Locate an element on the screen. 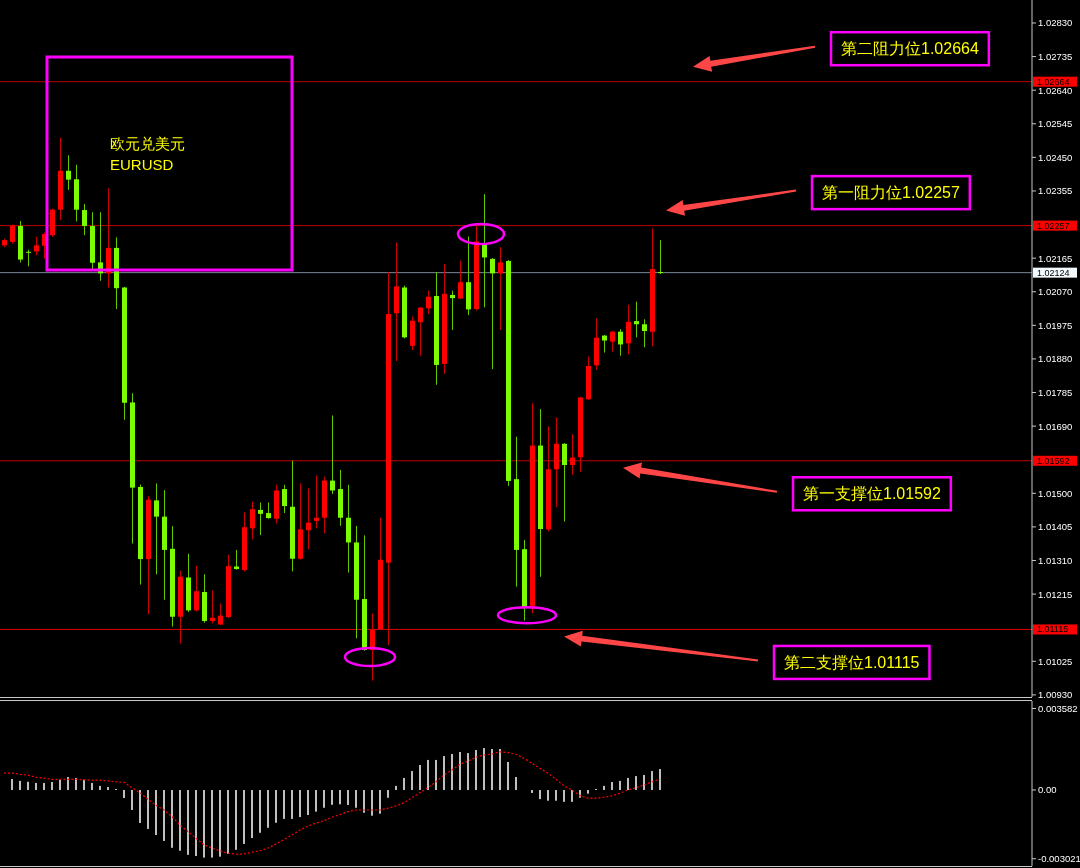  y-tick-label: 0.00 is located at coordinates (1047, 790).